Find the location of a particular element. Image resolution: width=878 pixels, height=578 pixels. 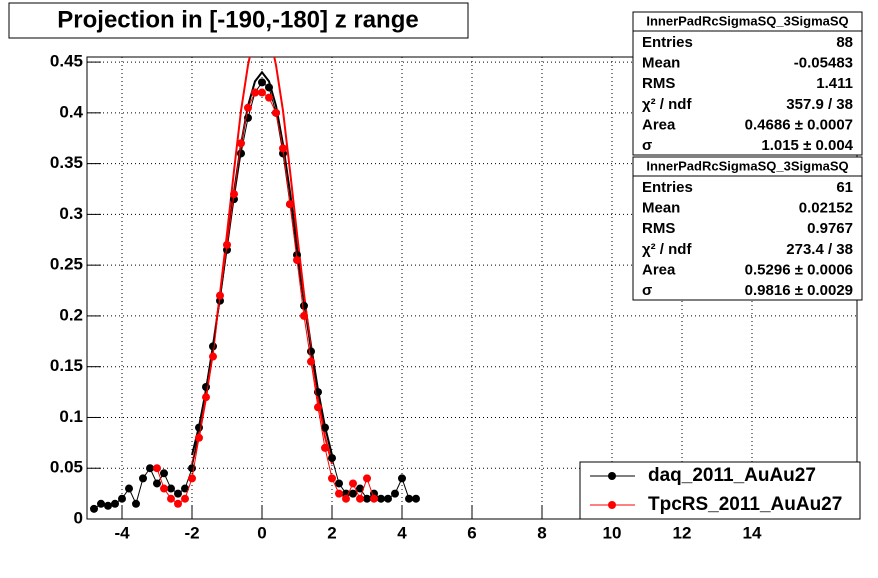

stats-label: χ² / ndf is located at coordinates (667, 249).